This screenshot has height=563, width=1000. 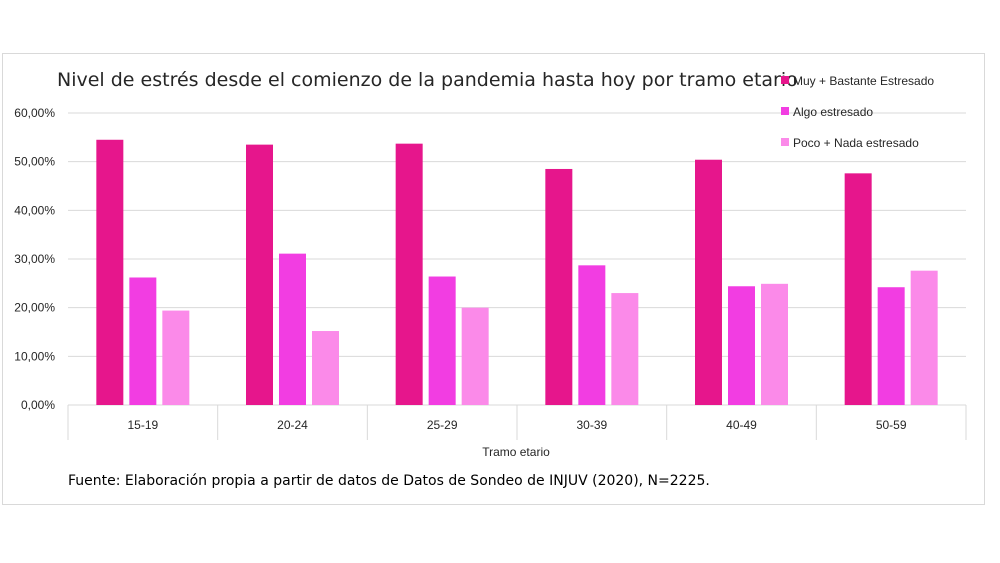 I want to click on x-tick-label: 20-24, so click(x=292, y=425).